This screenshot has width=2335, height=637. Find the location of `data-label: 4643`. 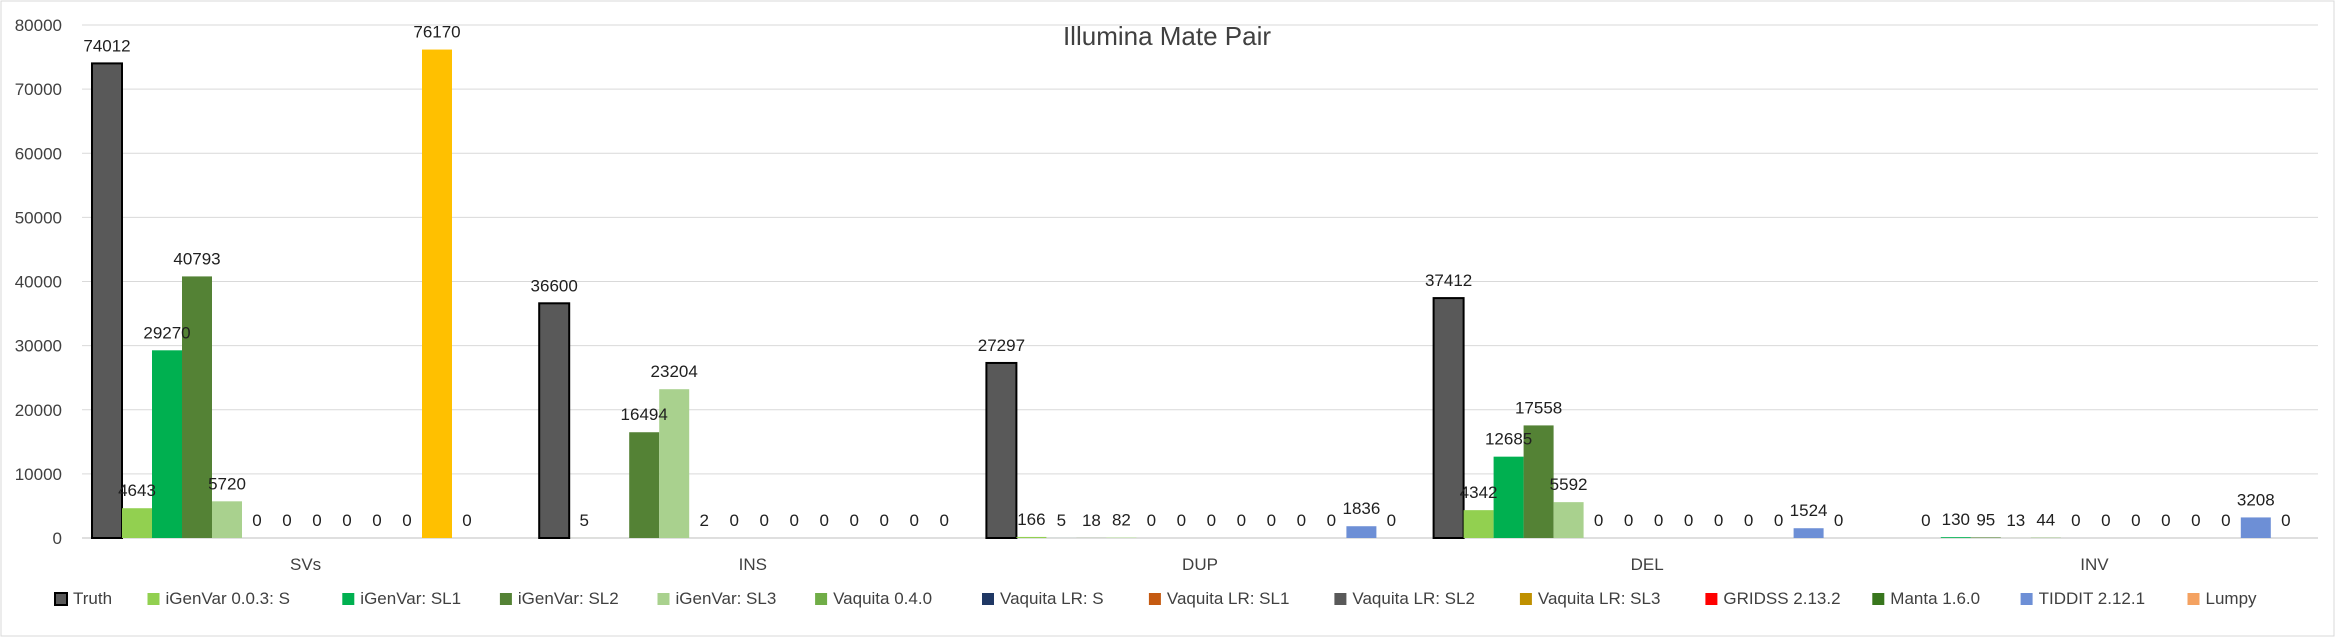

data-label: 4643 is located at coordinates (137, 490).